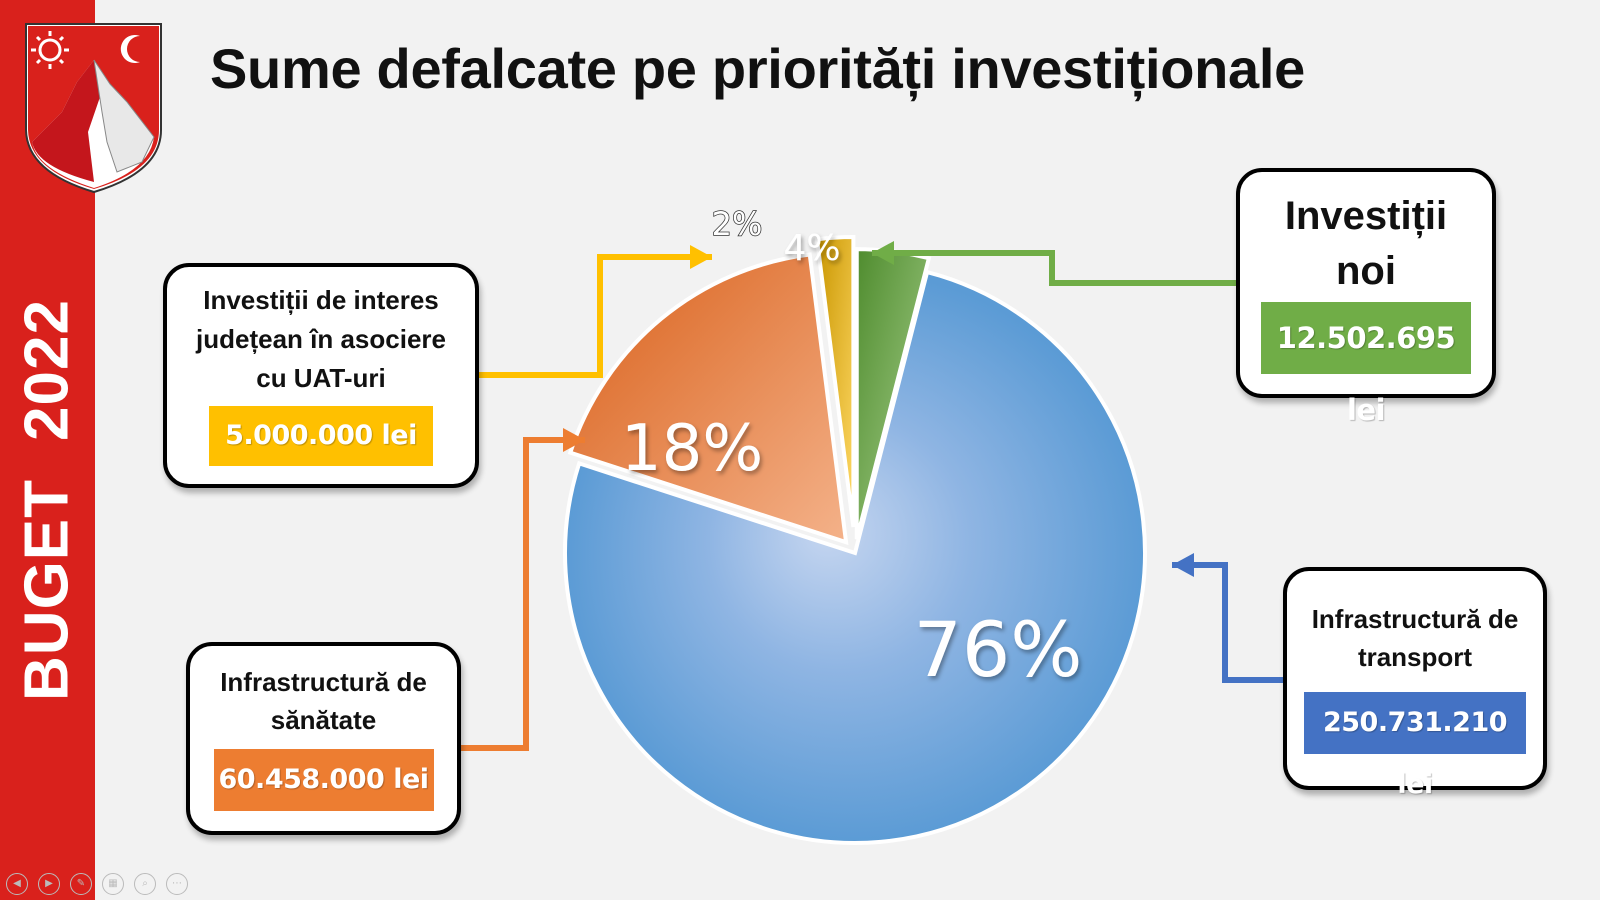 The width and height of the screenshot is (1600, 900). Describe the element at coordinates (1227, 622) in the screenshot. I see `connector-infrastructura-transport` at that location.